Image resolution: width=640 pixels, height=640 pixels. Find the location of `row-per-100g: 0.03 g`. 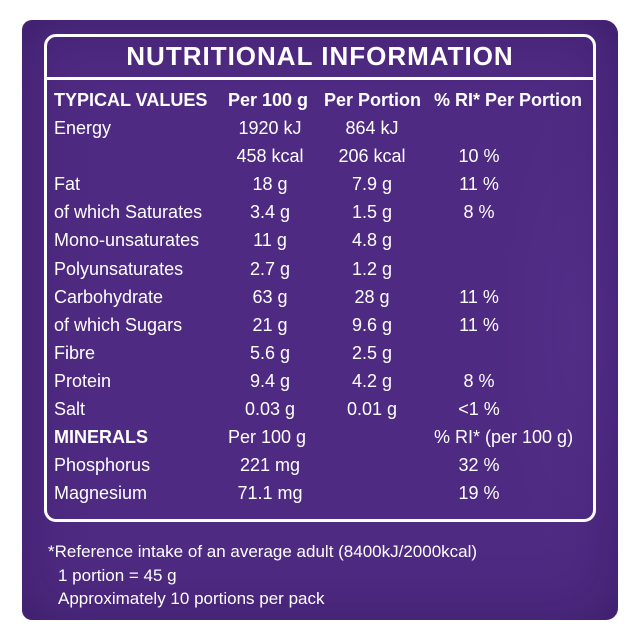

row-per-100g: 0.03 g is located at coordinates (270, 409).